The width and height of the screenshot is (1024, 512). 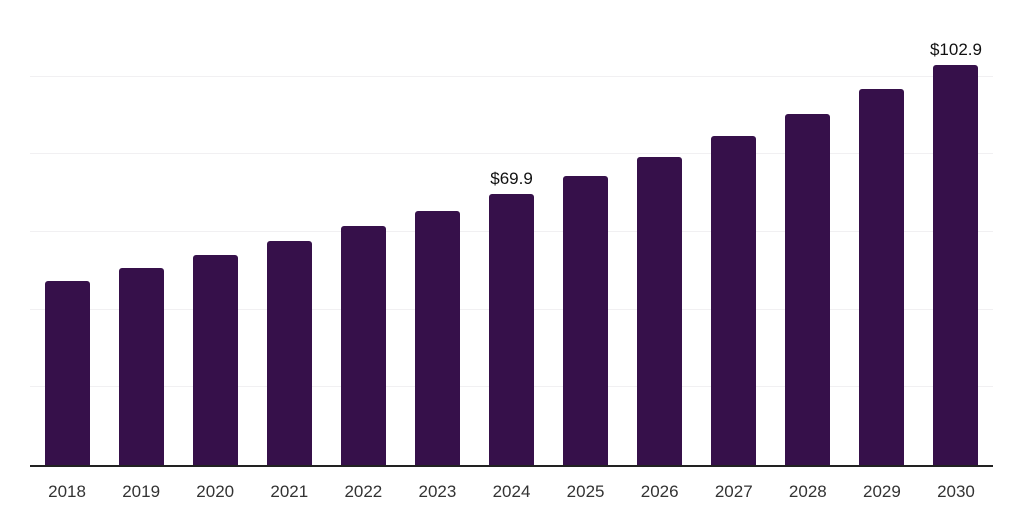 What do you see at coordinates (733, 491) in the screenshot?
I see `x-tick-label-2027: 2027` at bounding box center [733, 491].